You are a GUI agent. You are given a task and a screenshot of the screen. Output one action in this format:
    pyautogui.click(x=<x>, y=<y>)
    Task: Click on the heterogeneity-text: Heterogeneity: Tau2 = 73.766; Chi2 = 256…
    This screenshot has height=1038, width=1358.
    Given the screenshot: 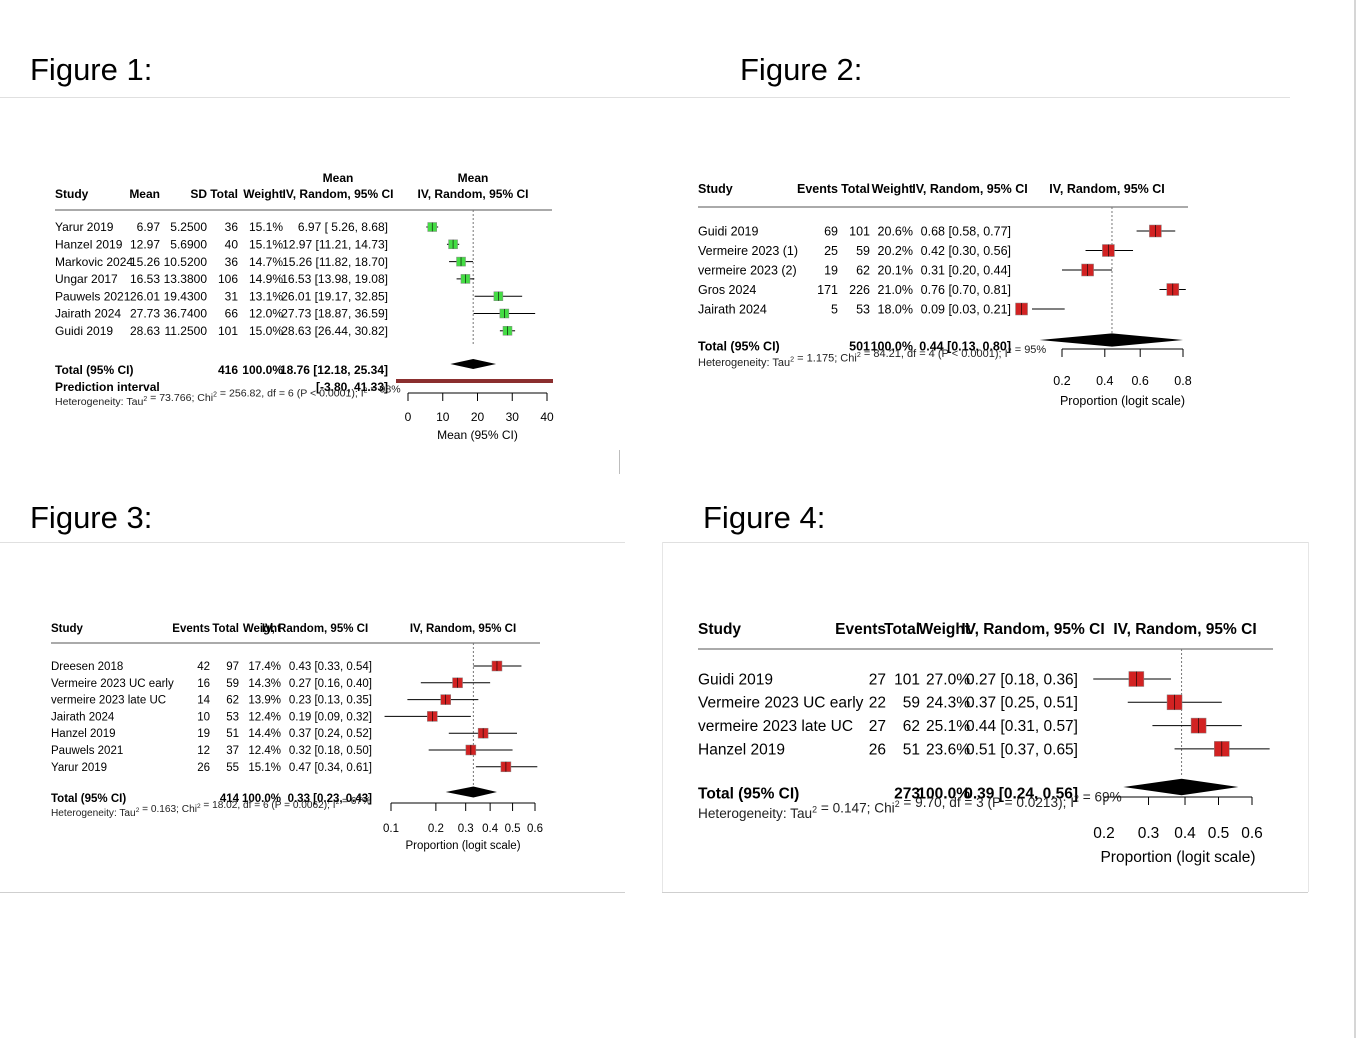 What is the action you would take?
    pyautogui.click(x=228, y=395)
    